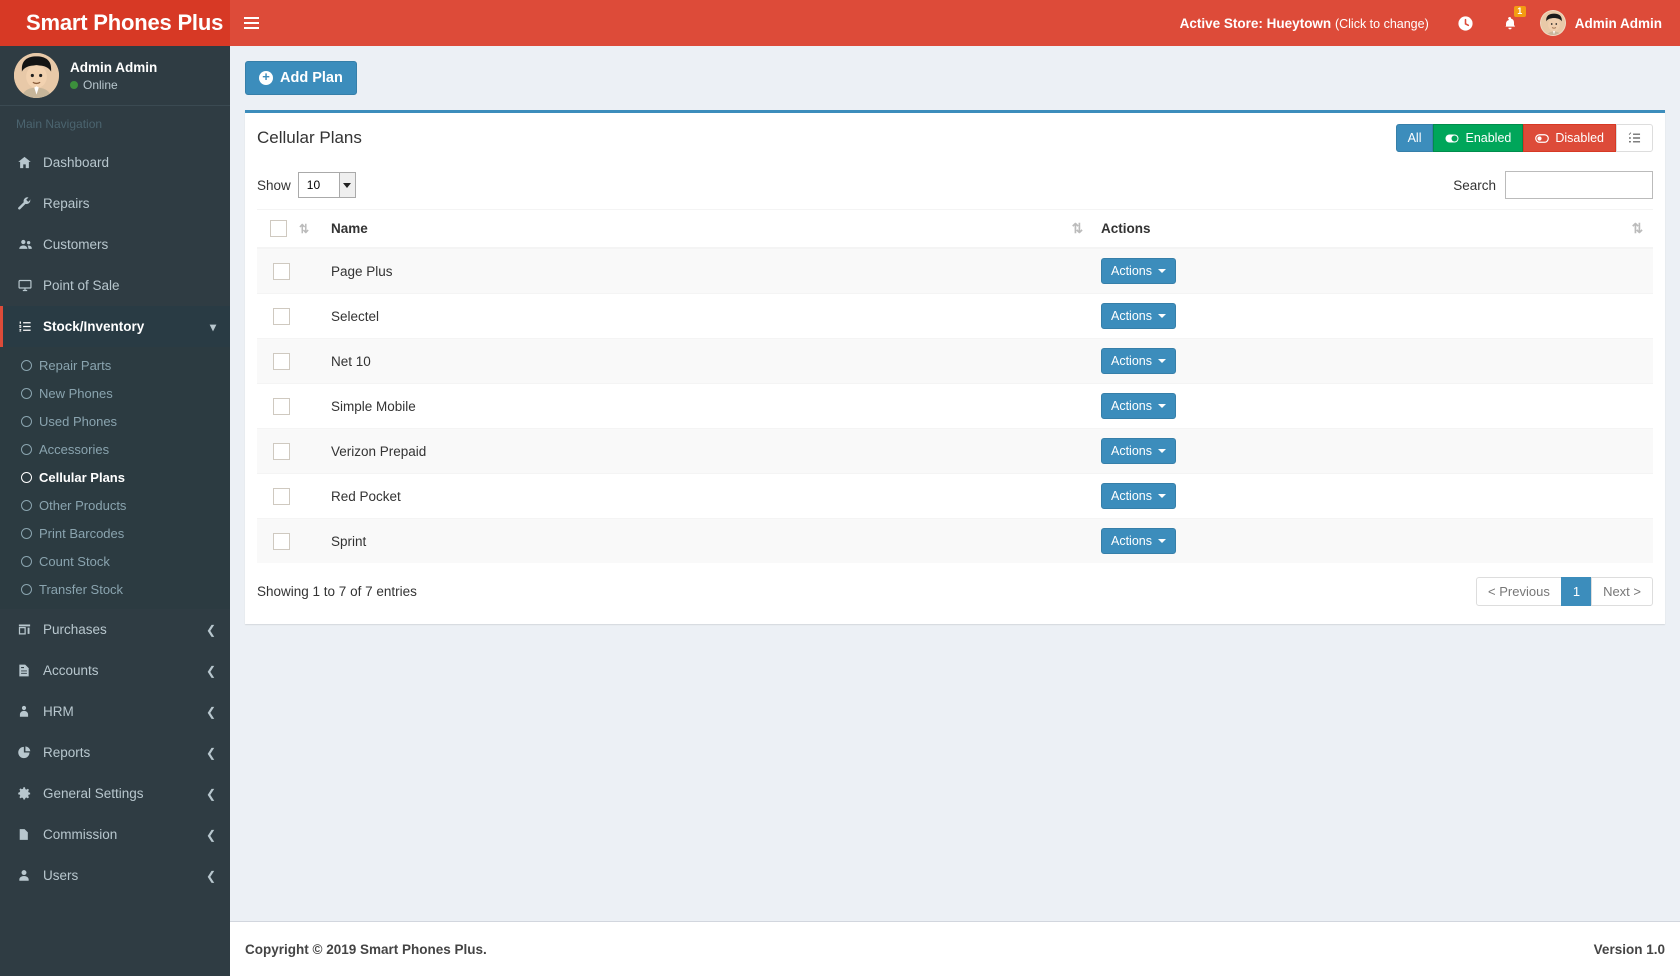  I want to click on sidebar-item-customers: Customers, so click(115, 244).